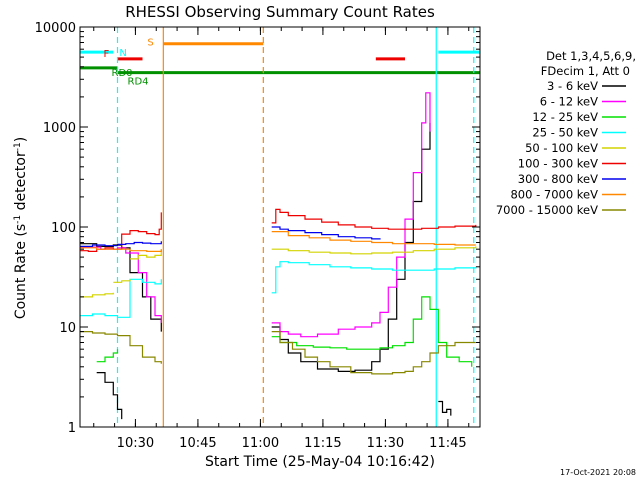 Image resolution: width=640 pixels, height=480 pixels. Describe the element at coordinates (72, 428) in the screenshot. I see `y-tick-label: 1` at that location.